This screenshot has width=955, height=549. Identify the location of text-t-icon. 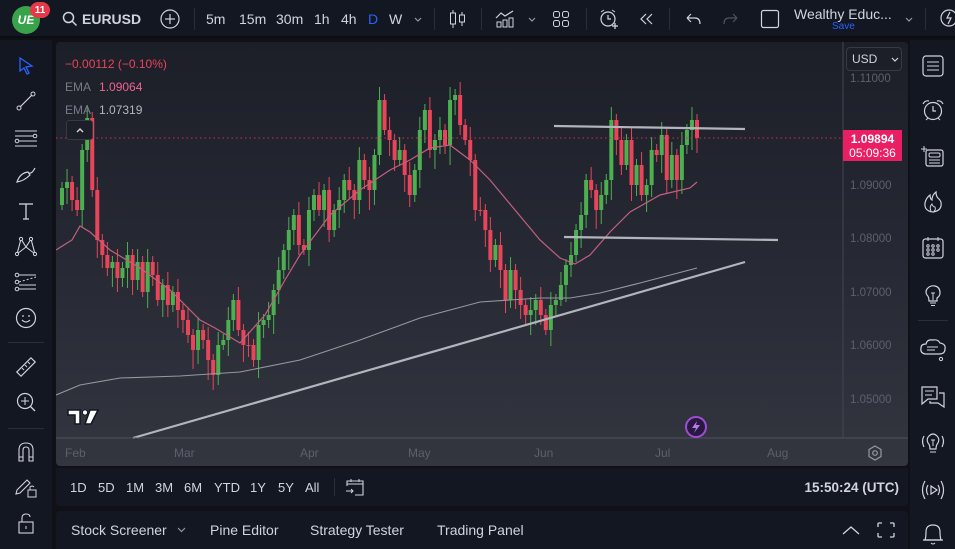
(26, 211).